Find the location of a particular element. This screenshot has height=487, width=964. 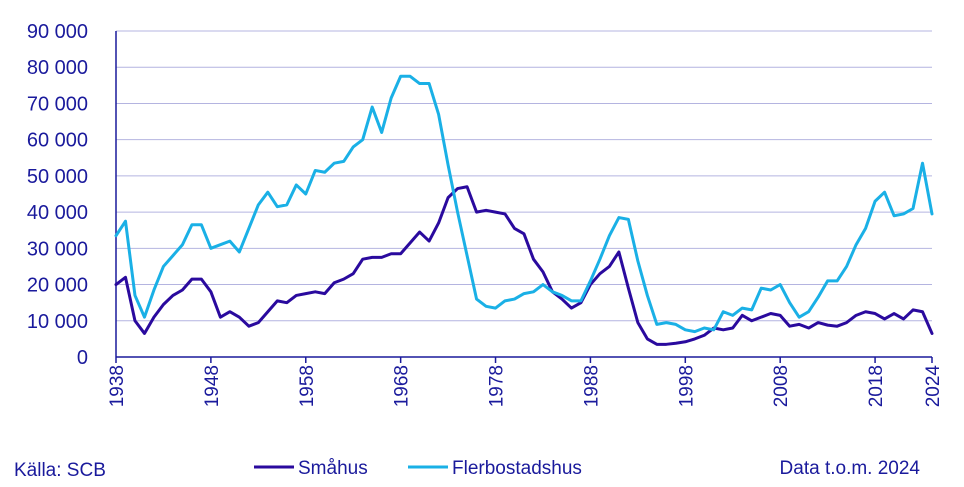

x-axis-tick-labels: 1938 1948 1958 1968 1978 1988 1998 2008 2018 2024 is located at coordinates (525, 386).